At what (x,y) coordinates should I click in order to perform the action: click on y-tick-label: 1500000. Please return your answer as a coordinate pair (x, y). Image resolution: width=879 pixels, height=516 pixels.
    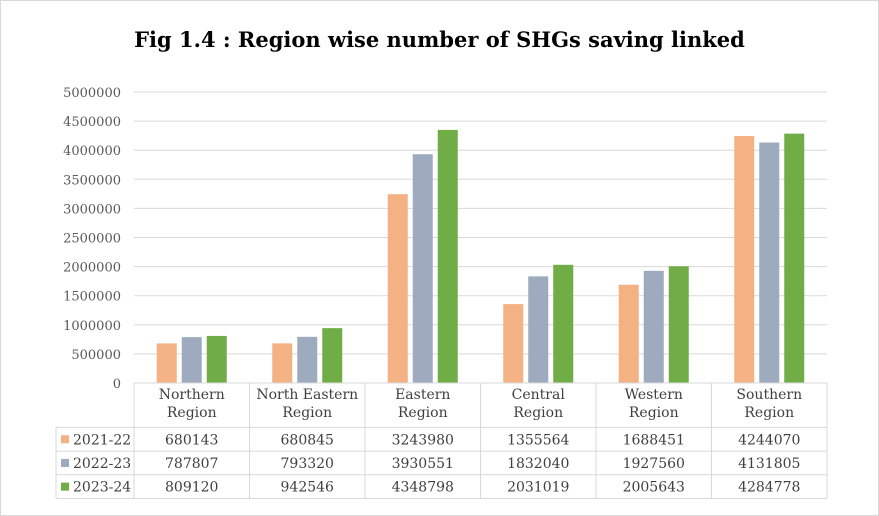
    Looking at the image, I should click on (92, 297).